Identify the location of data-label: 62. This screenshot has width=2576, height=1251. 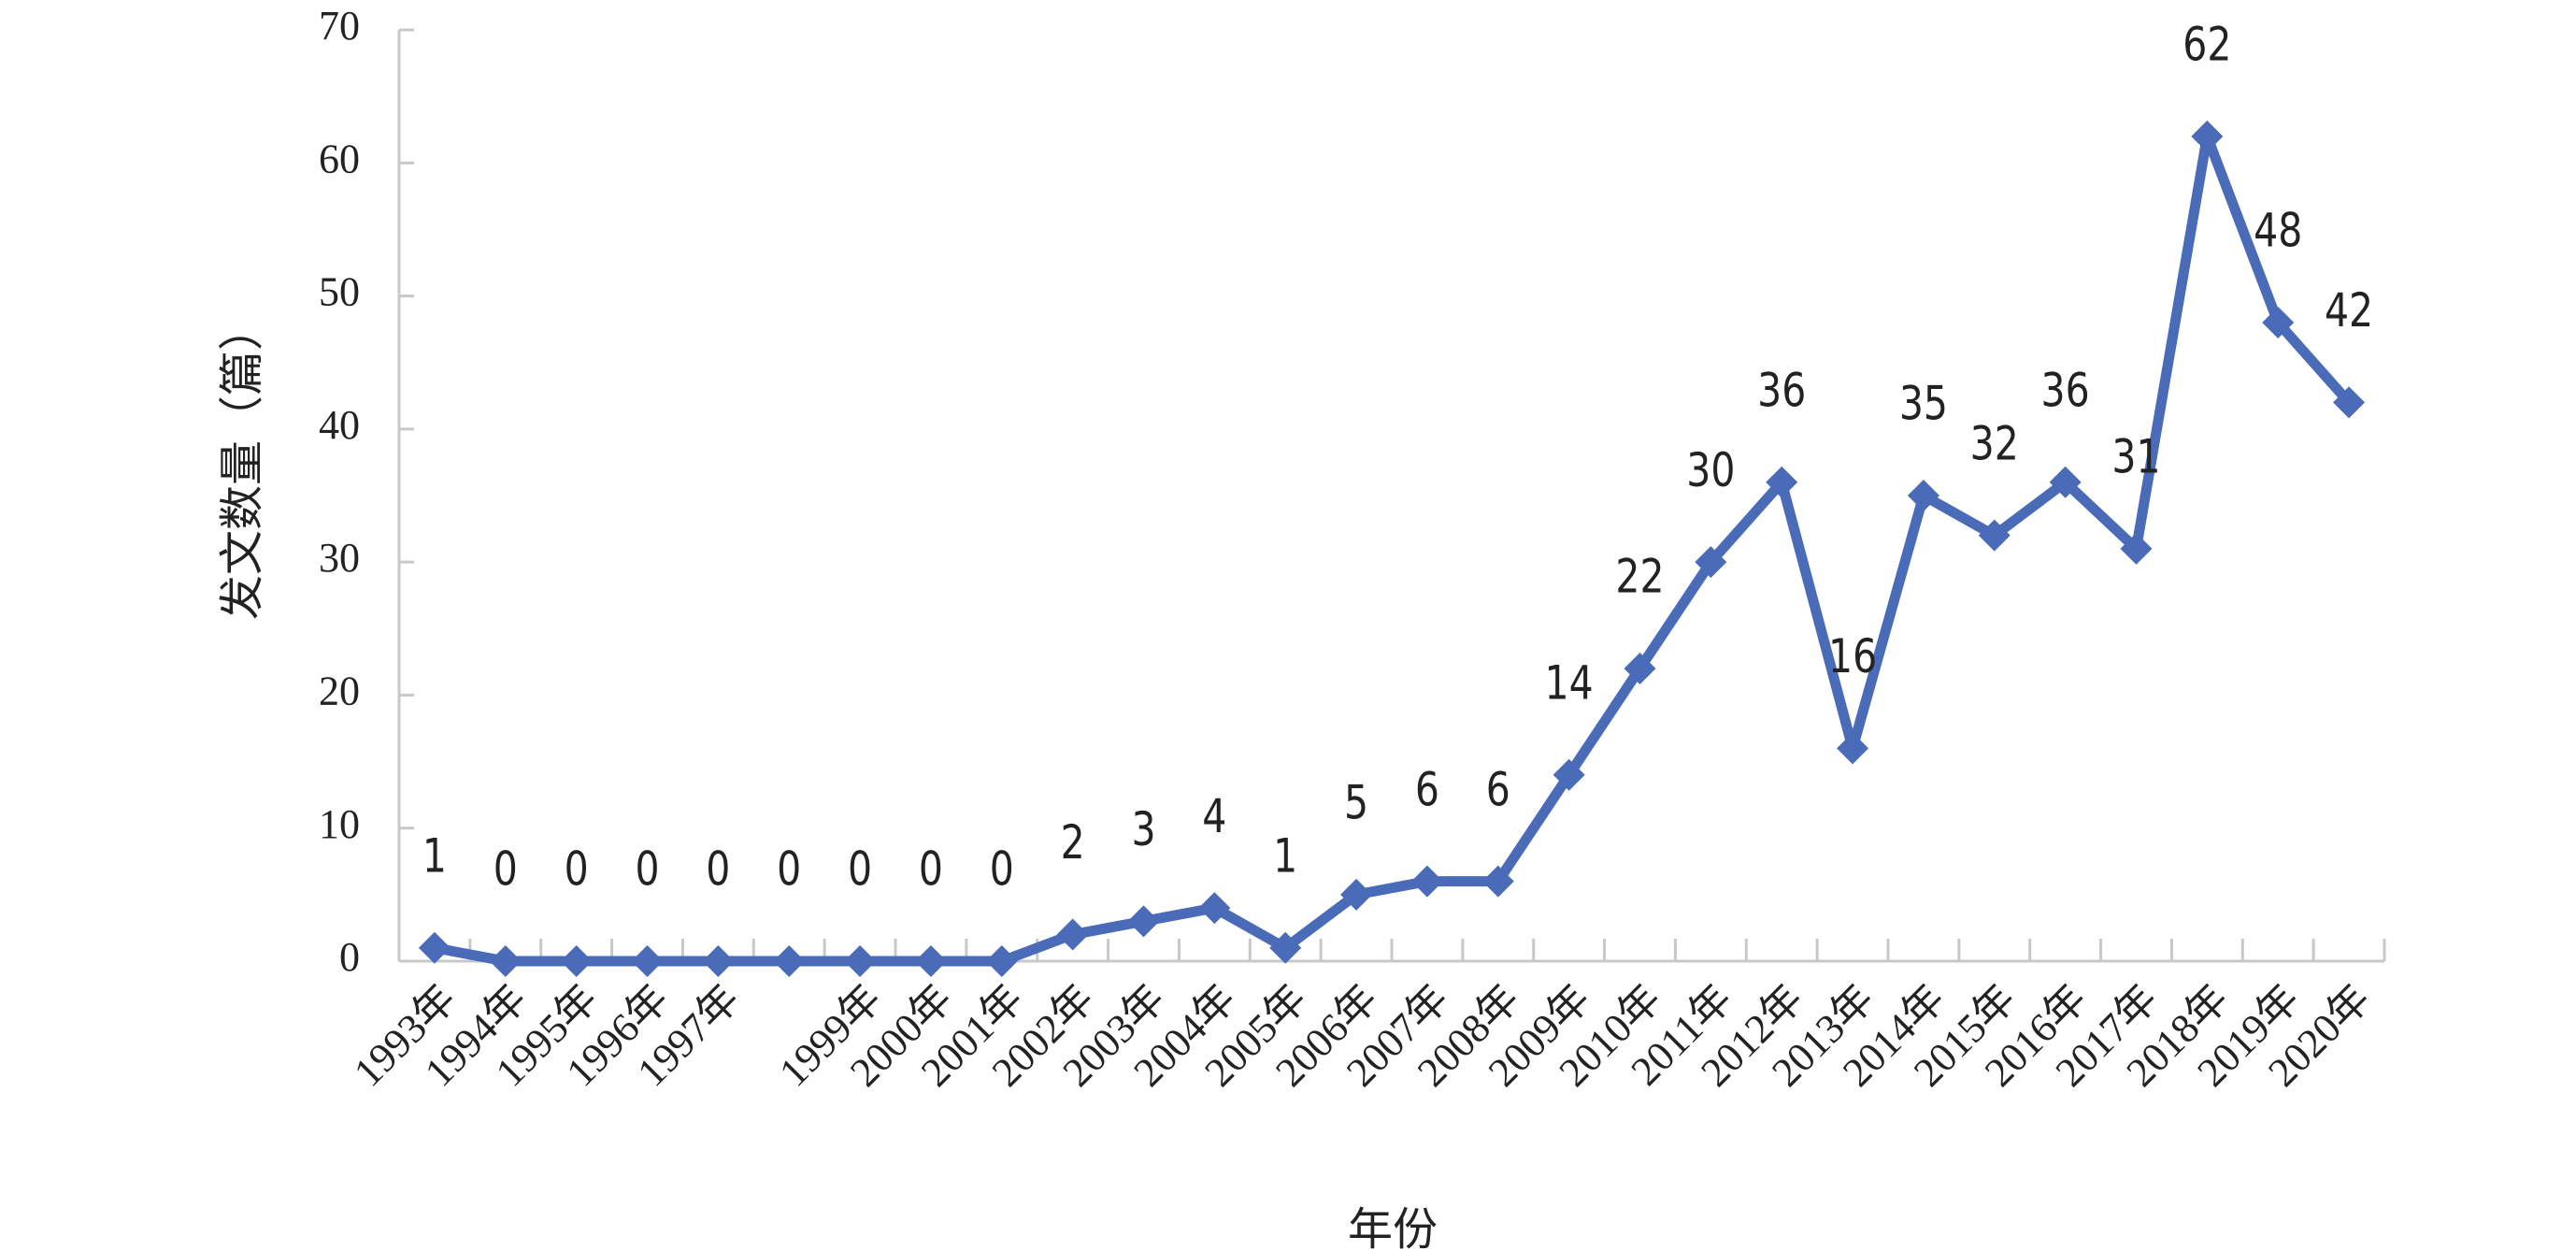
(2206, 45).